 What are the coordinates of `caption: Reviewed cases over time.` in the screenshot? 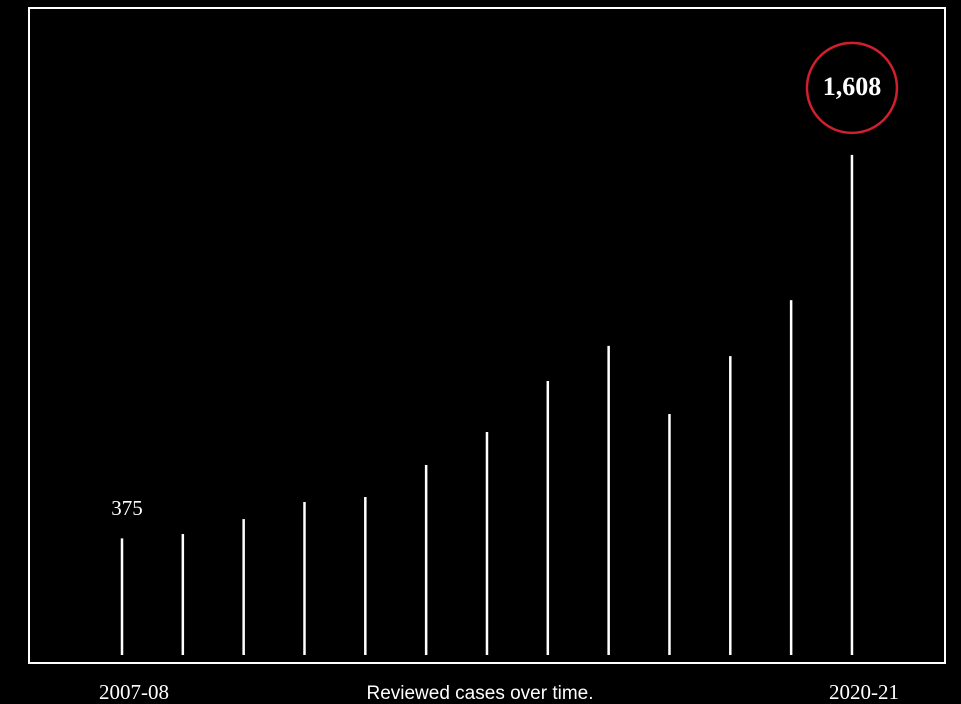 It's located at (479, 693).